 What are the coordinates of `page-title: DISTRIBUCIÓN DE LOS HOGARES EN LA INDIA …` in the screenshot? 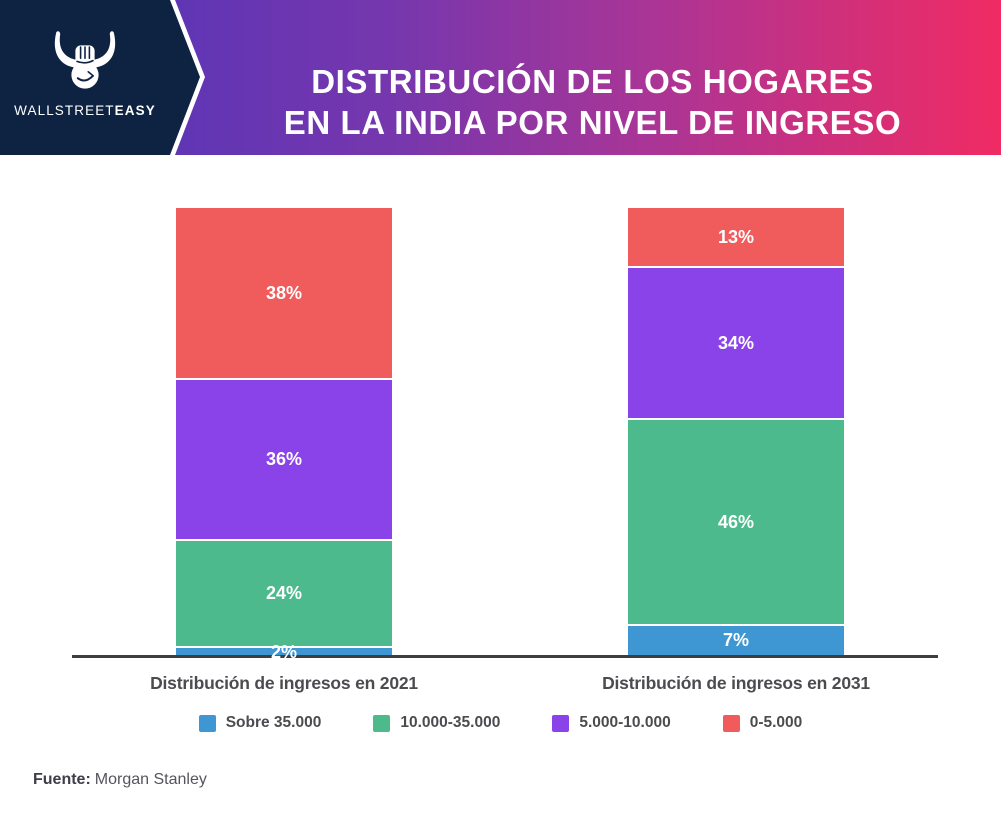 It's located at (592, 102).